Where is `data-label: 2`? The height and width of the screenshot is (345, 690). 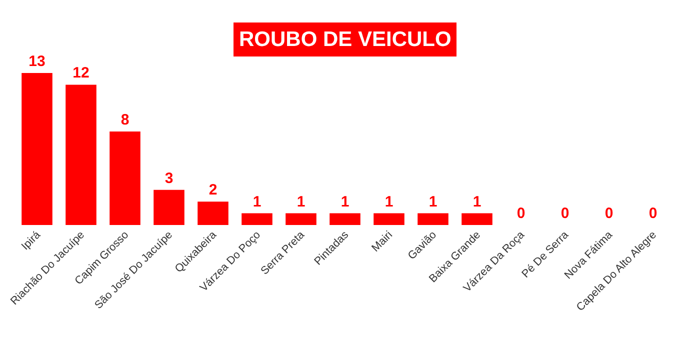
data-label: 2 is located at coordinates (213, 190).